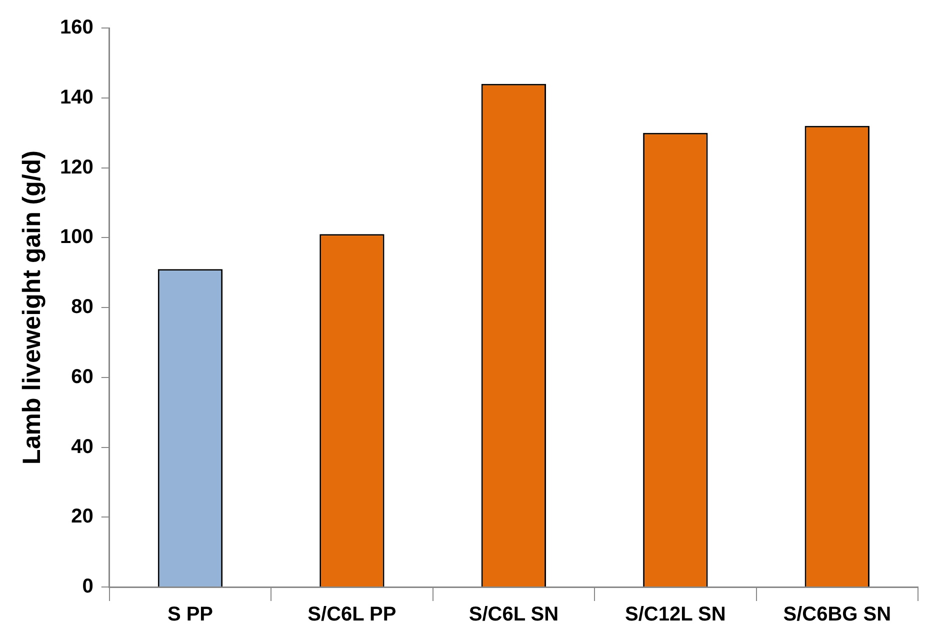  What do you see at coordinates (82, 307) in the screenshot?
I see `y-tick-label: 80` at bounding box center [82, 307].